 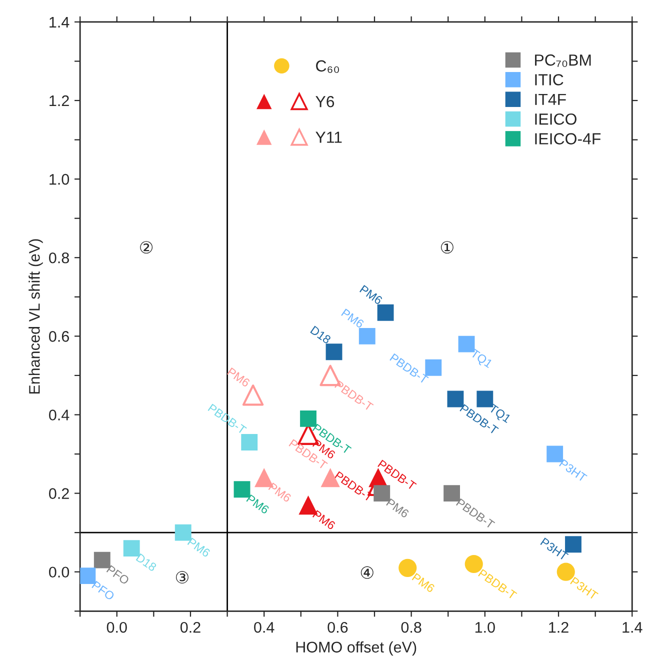 What do you see at coordinates (327, 66) in the screenshot?
I see `legend-label: C₆₀` at bounding box center [327, 66].